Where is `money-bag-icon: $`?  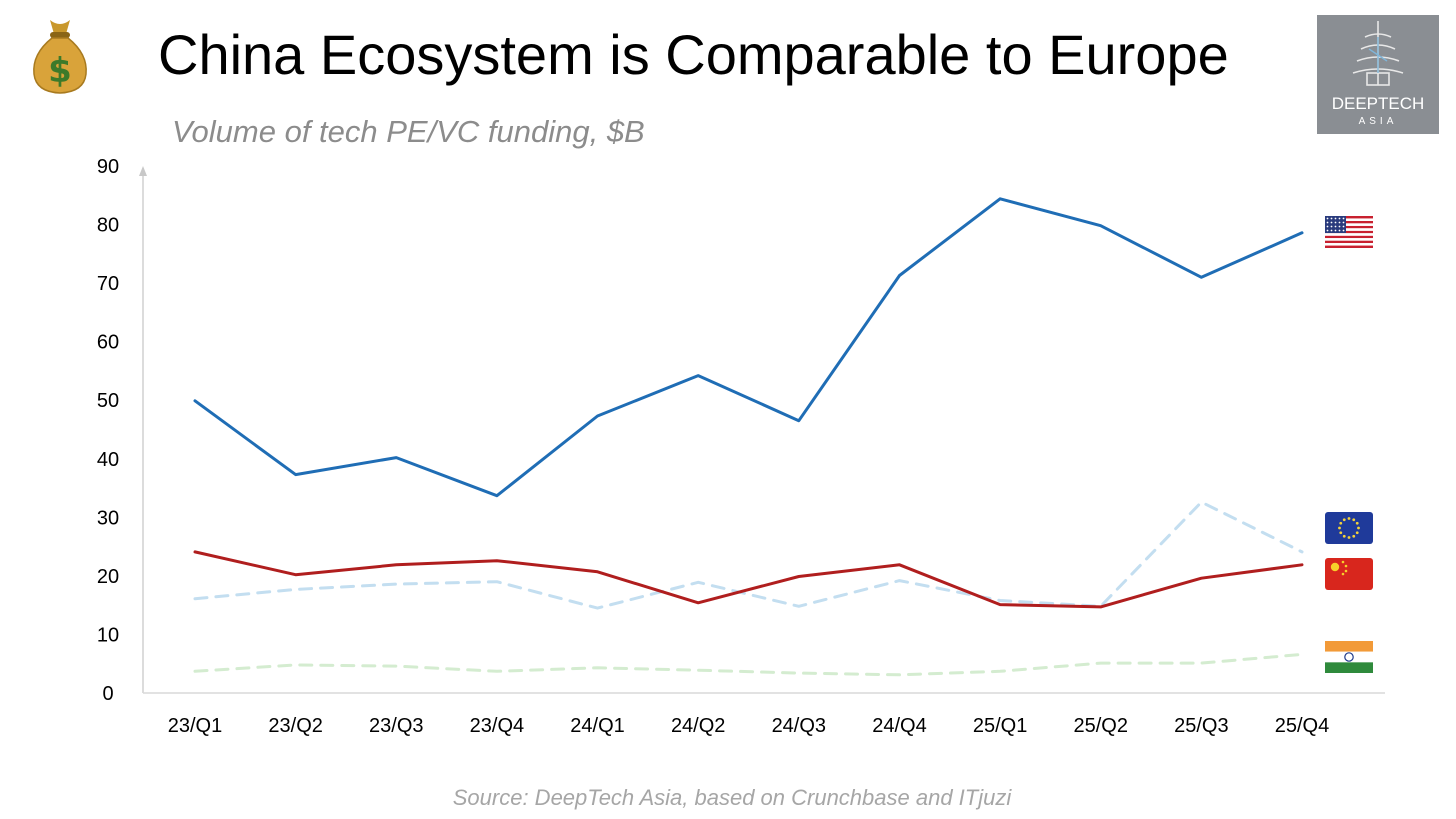 money-bag-icon: $ is located at coordinates (60, 57).